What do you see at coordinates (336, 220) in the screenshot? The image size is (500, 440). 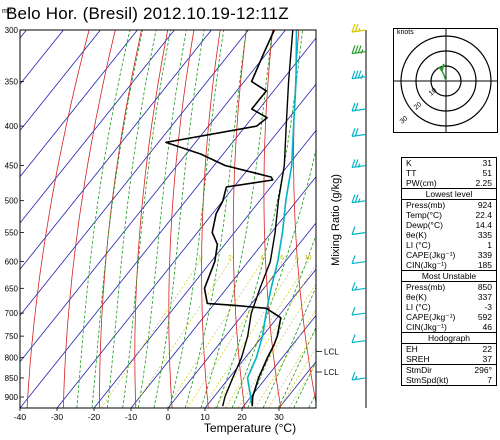 I see `y2-axis-label: Mixing Ratio (g/kg)` at bounding box center [336, 220].